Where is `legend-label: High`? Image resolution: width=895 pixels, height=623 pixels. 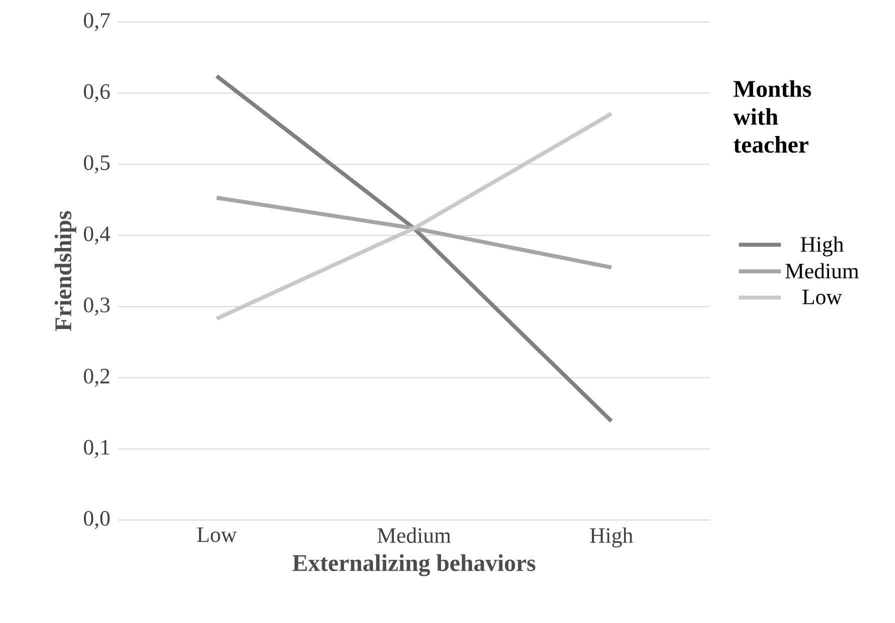
legend-label: High is located at coordinates (822, 246).